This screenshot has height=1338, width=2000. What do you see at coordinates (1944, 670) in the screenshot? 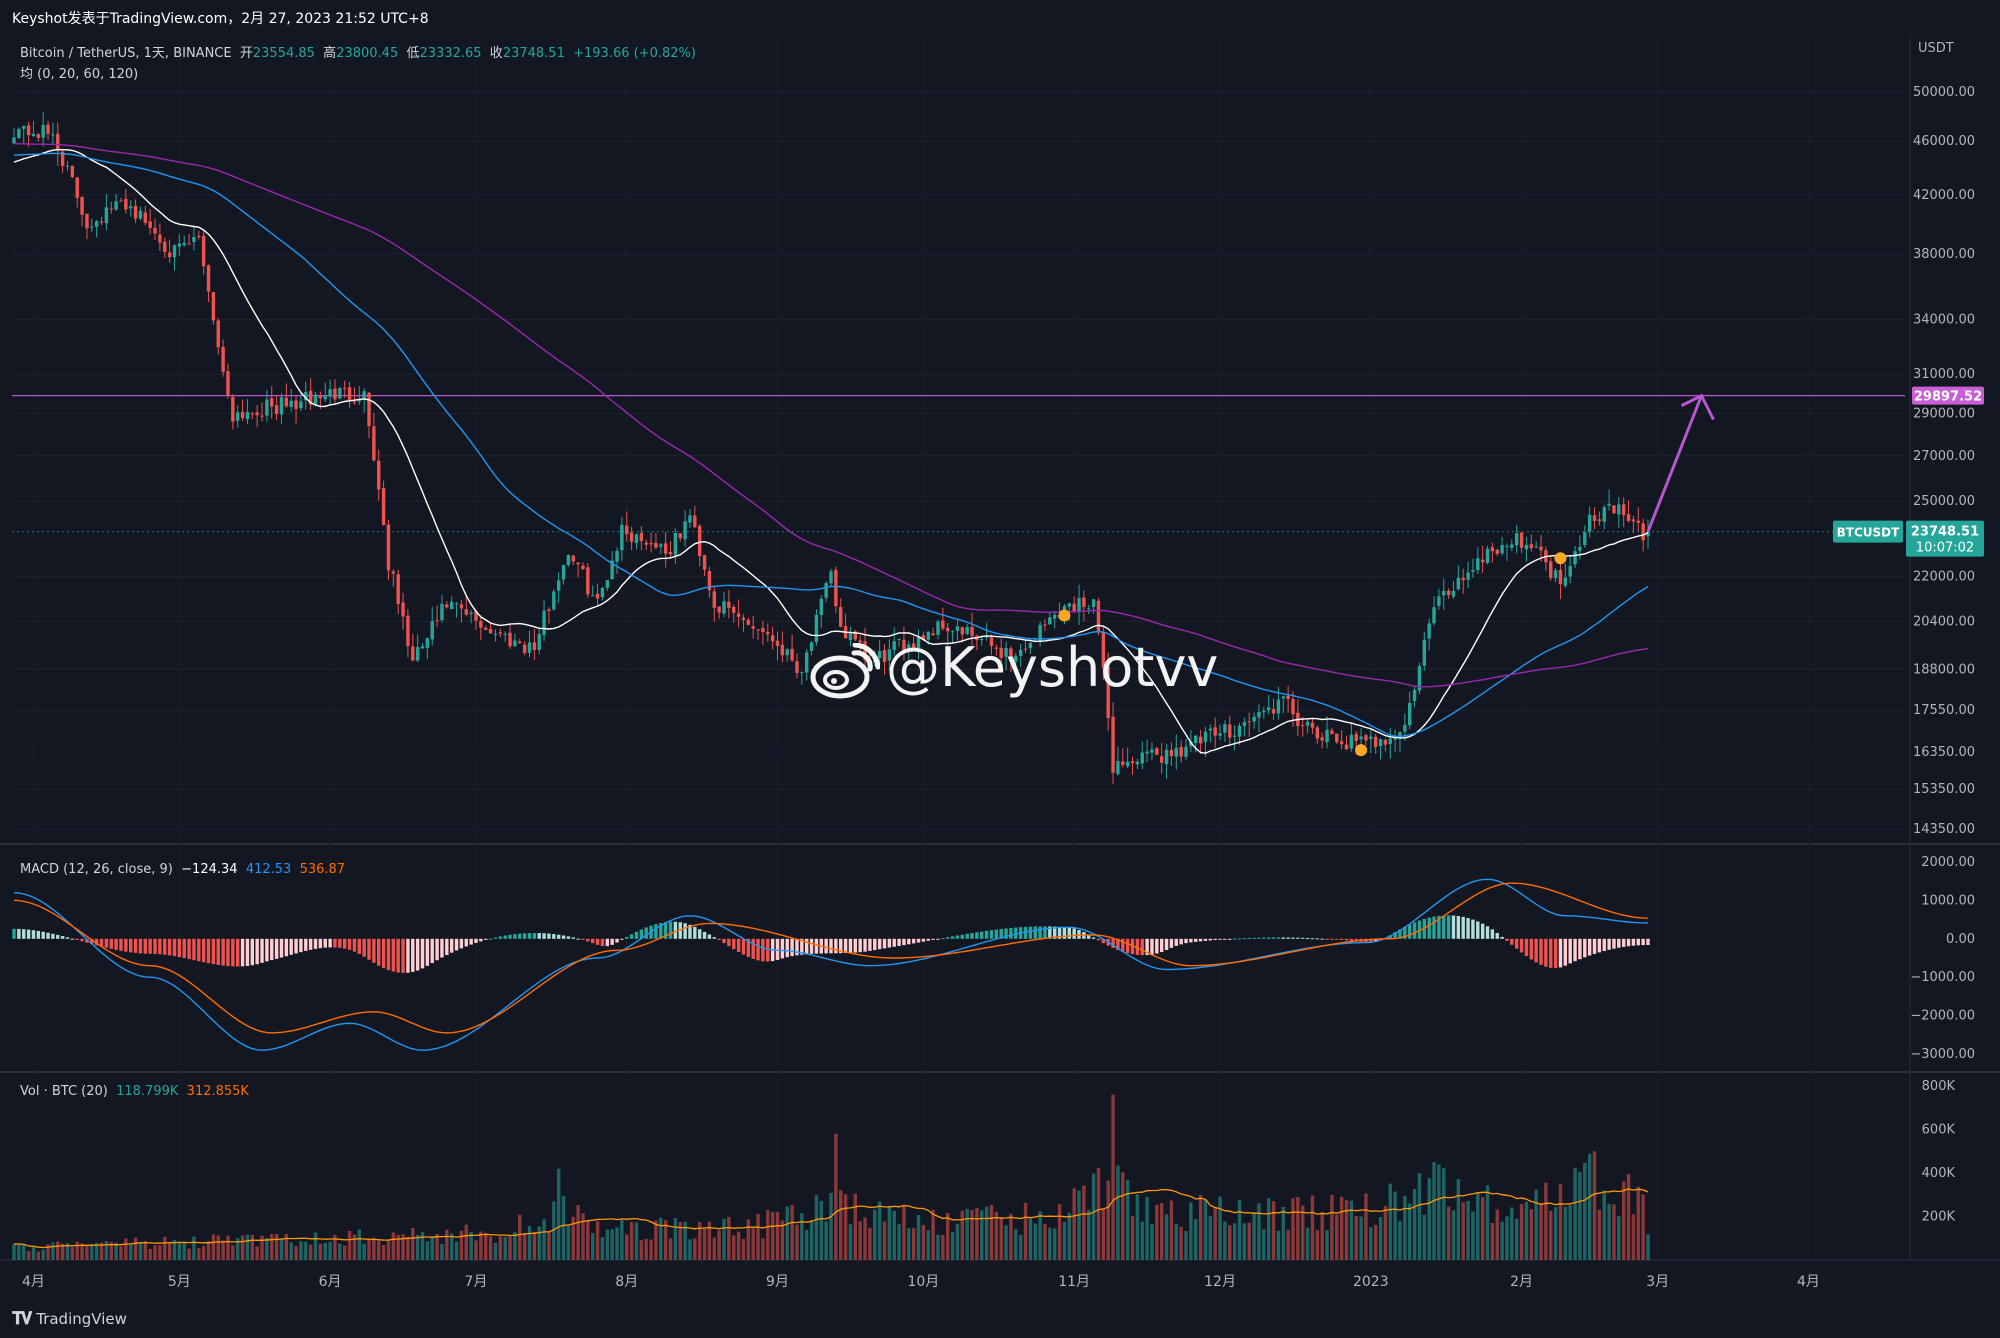
I see `price-tick-label: 18800.00` at bounding box center [1944, 670].